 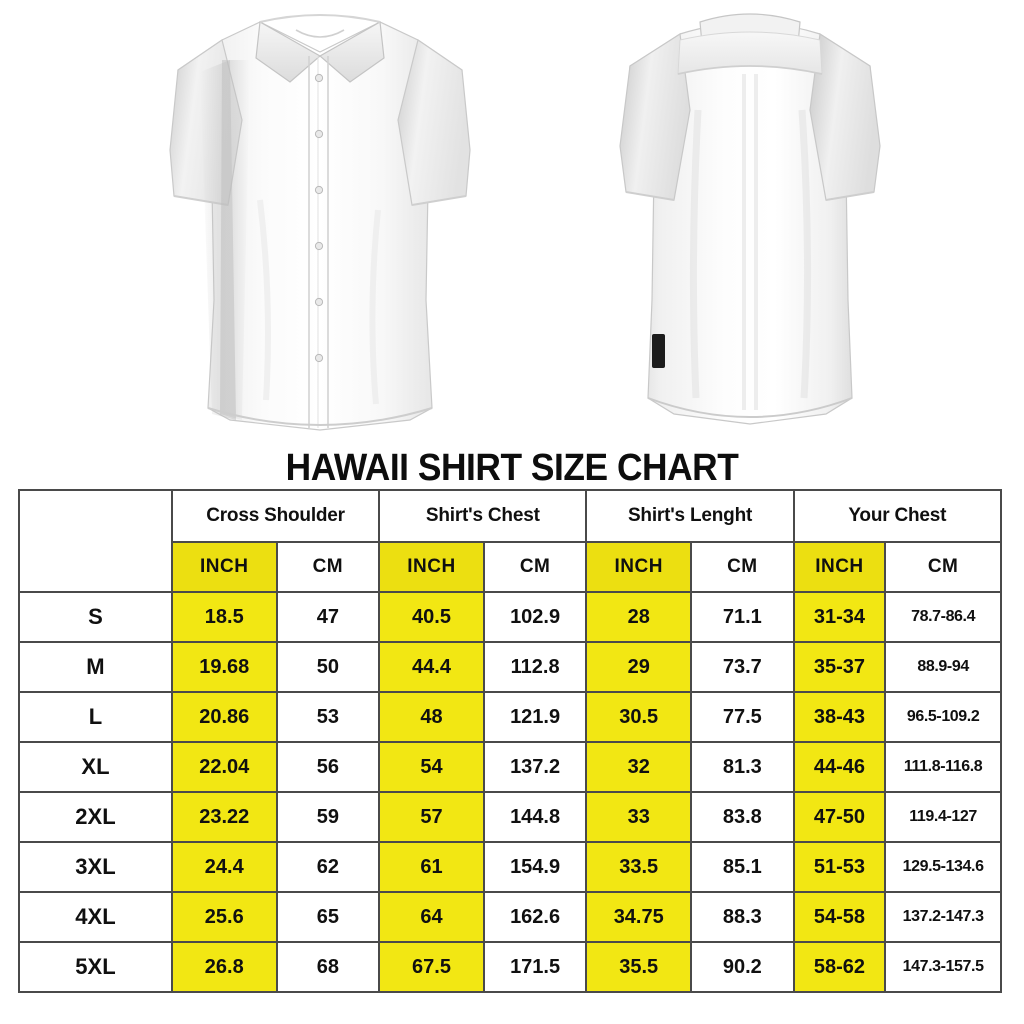 I want to click on cell-5xl-shirts-chest-inch: 67.5, so click(x=431, y=967).